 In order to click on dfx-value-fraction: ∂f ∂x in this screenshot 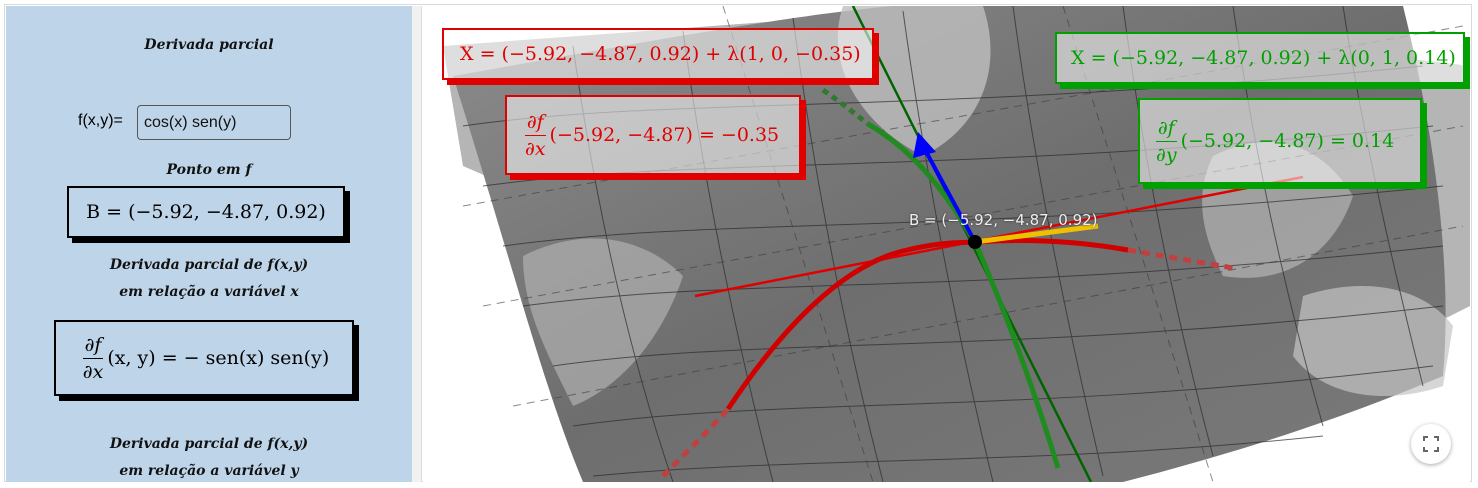, I will do `click(535, 135)`.